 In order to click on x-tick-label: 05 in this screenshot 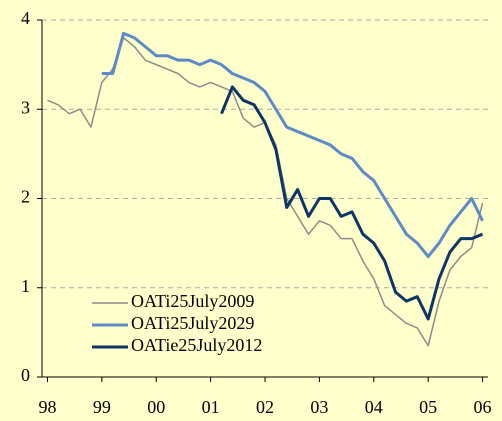, I will do `click(428, 407)`.